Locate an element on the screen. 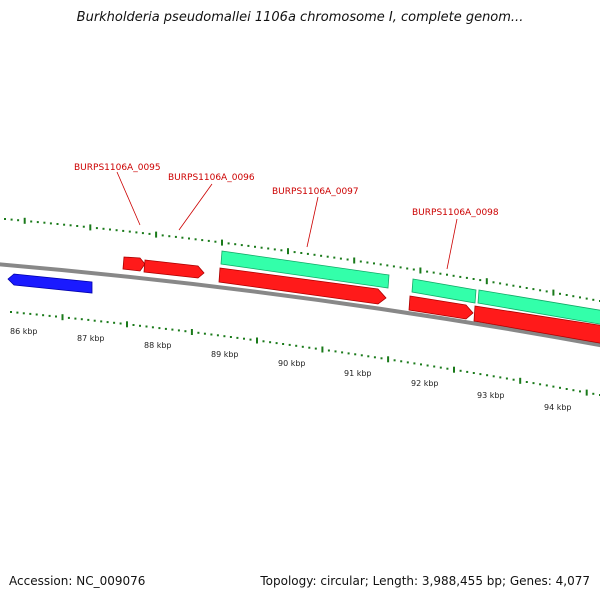 The height and width of the screenshot is (600, 600). feature-rna-0098a is located at coordinates (444, 291).